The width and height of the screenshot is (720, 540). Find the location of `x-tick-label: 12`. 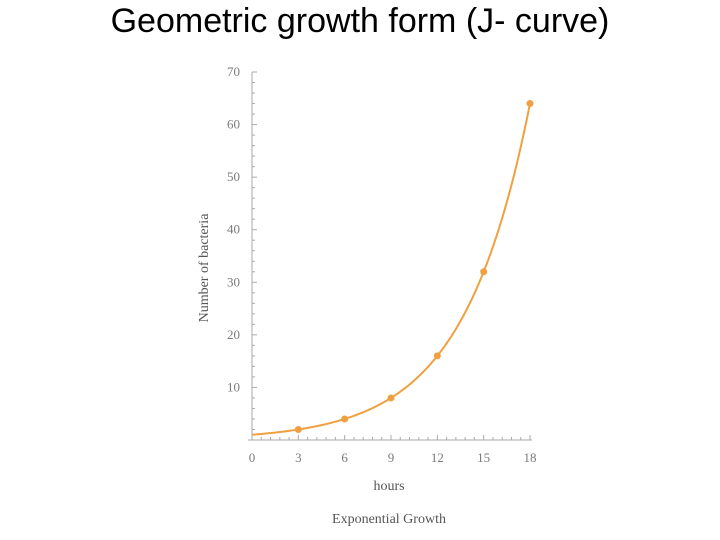

x-tick-label: 12 is located at coordinates (437, 457).